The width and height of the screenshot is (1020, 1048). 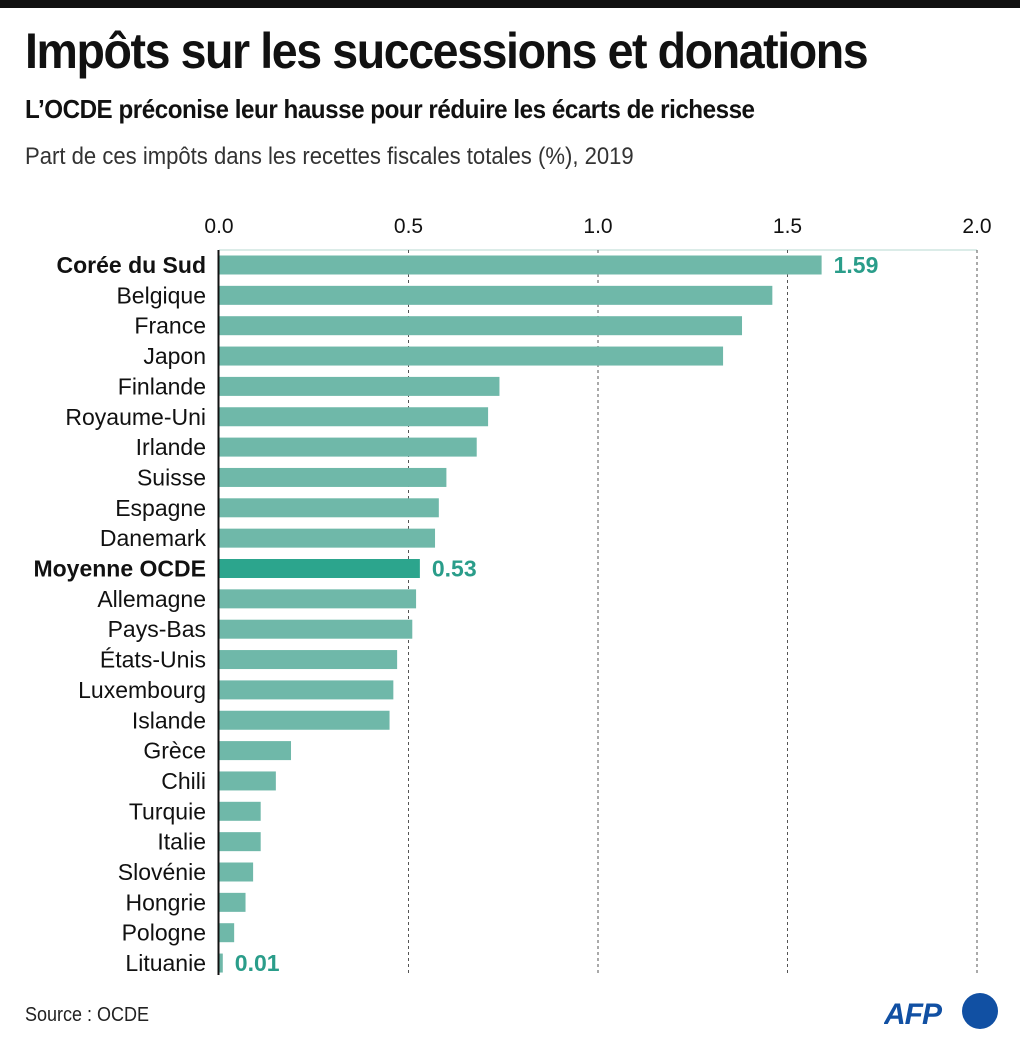 I want to click on category-label: Espagne, so click(x=160, y=508).